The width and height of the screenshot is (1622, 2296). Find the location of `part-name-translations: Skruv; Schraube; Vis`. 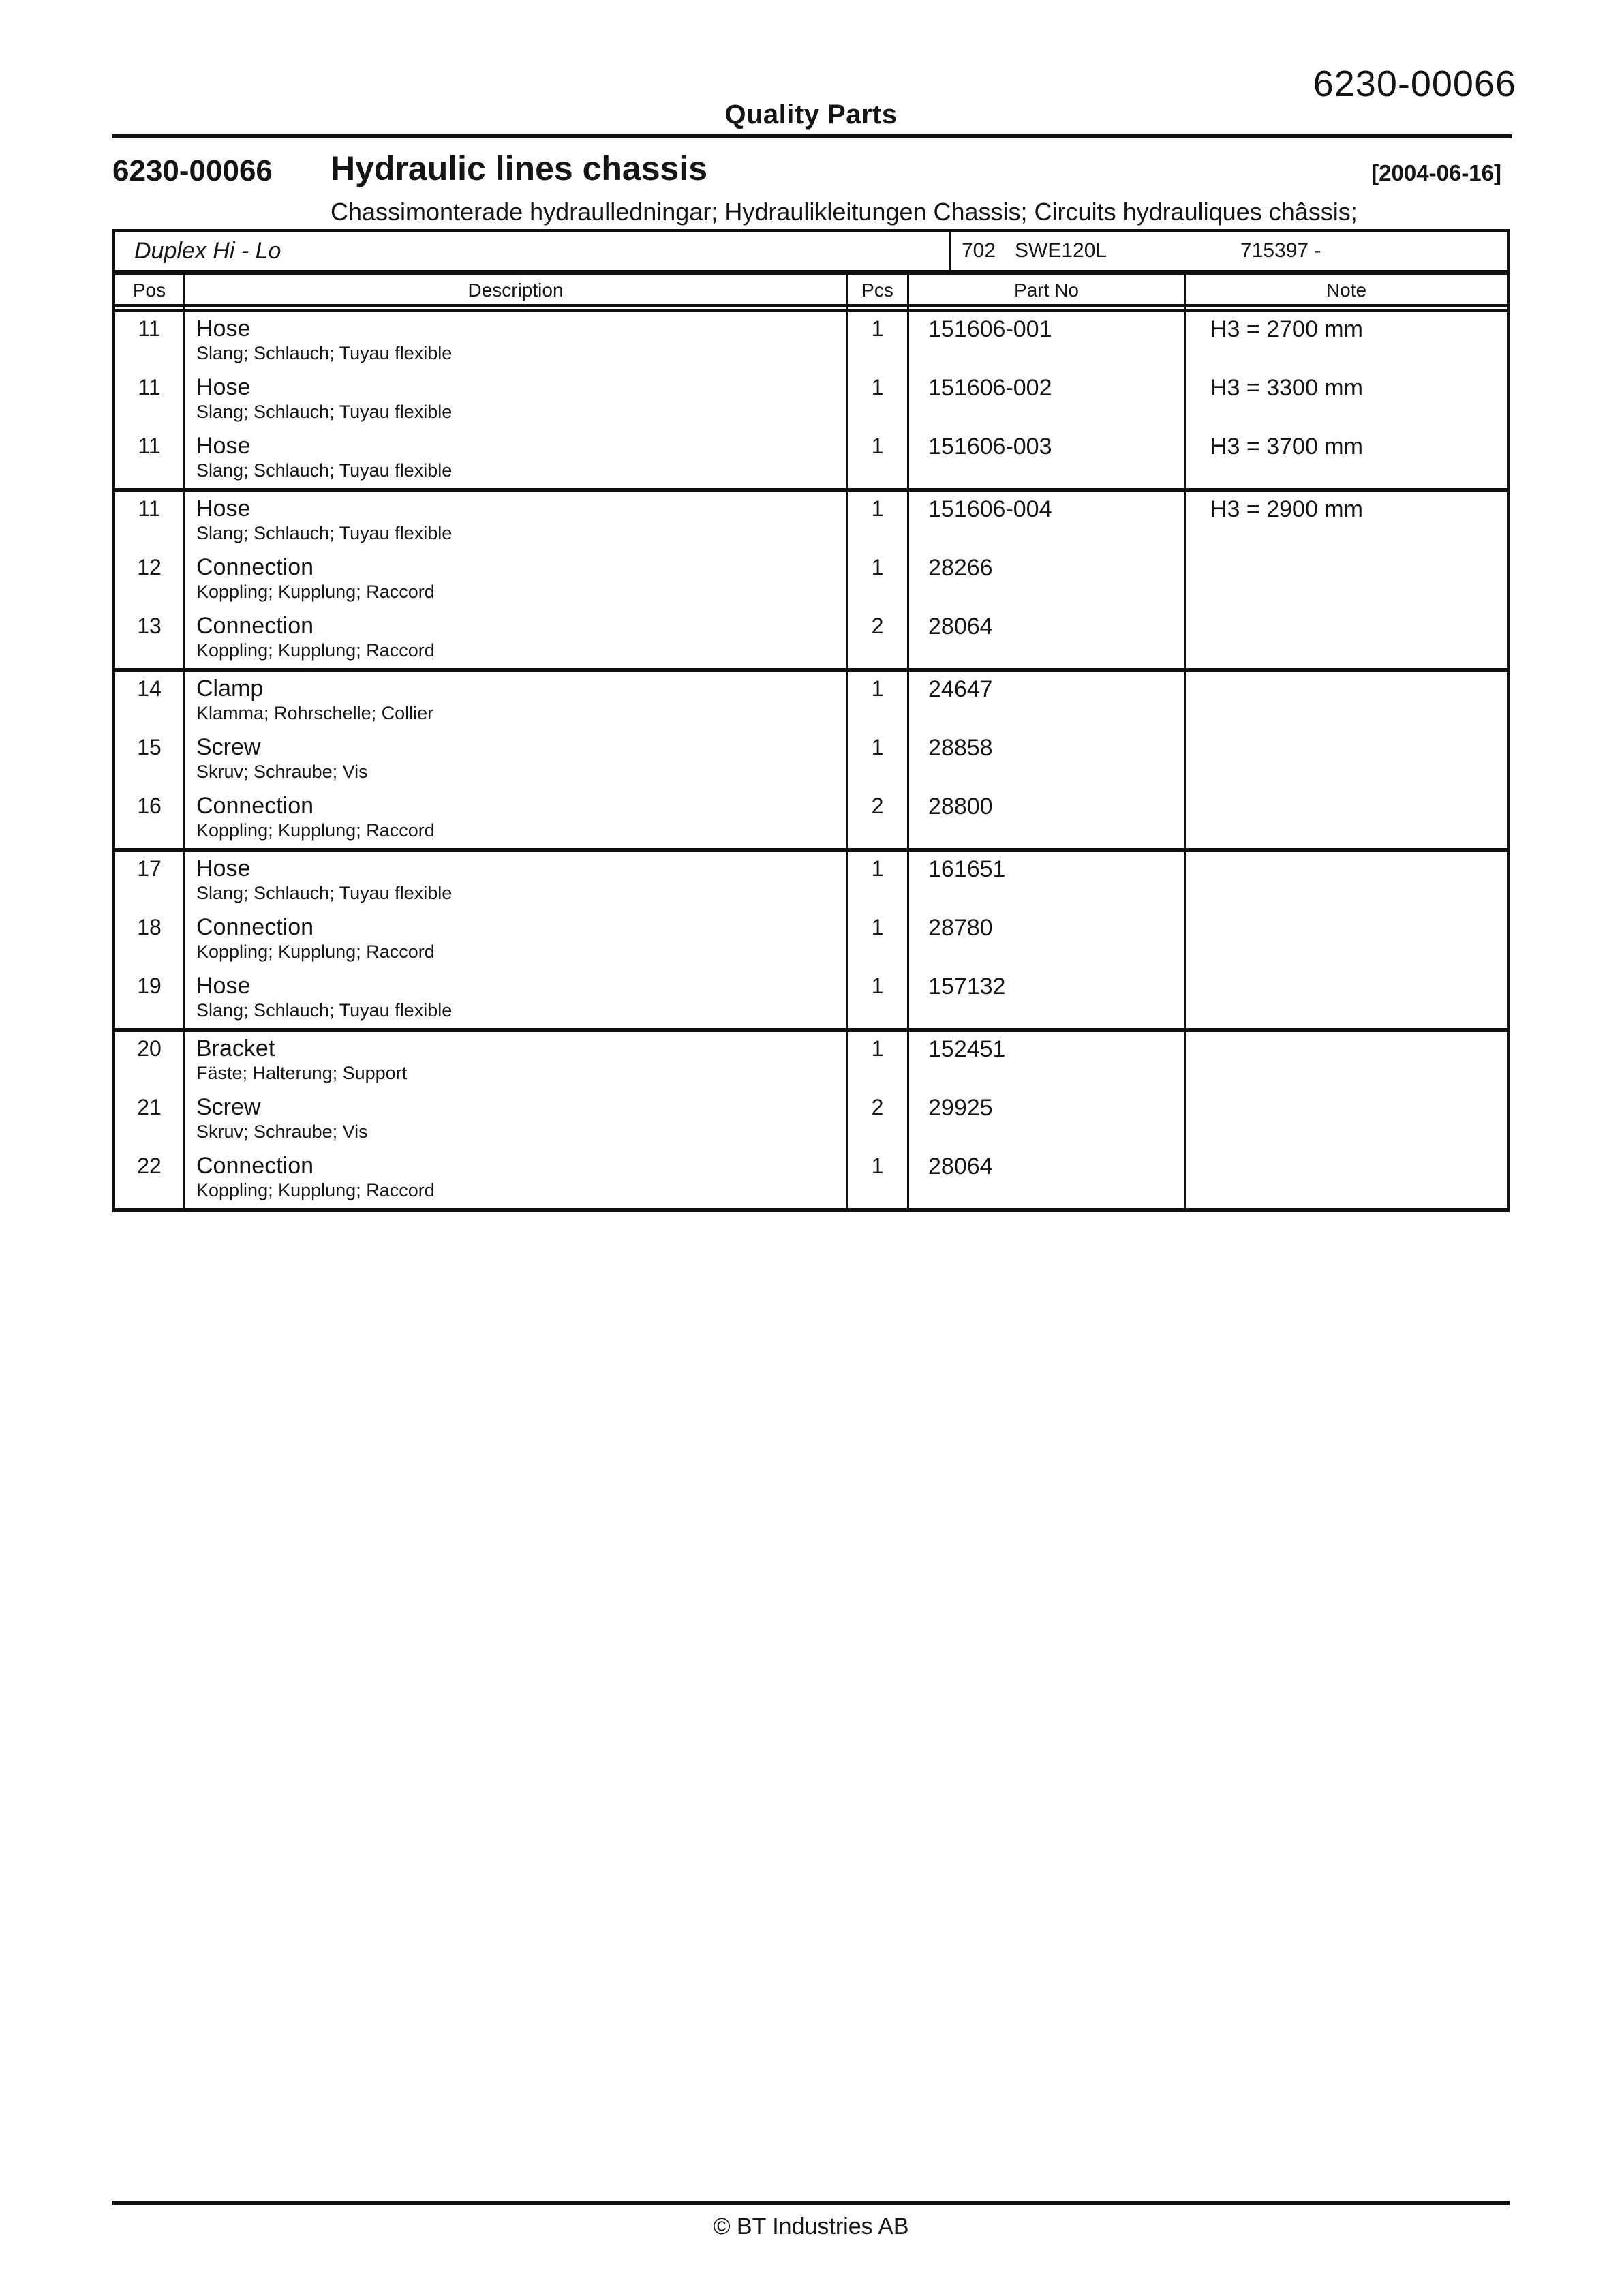

part-name-translations: Skruv; Schraube; Vis is located at coordinates (282, 1131).